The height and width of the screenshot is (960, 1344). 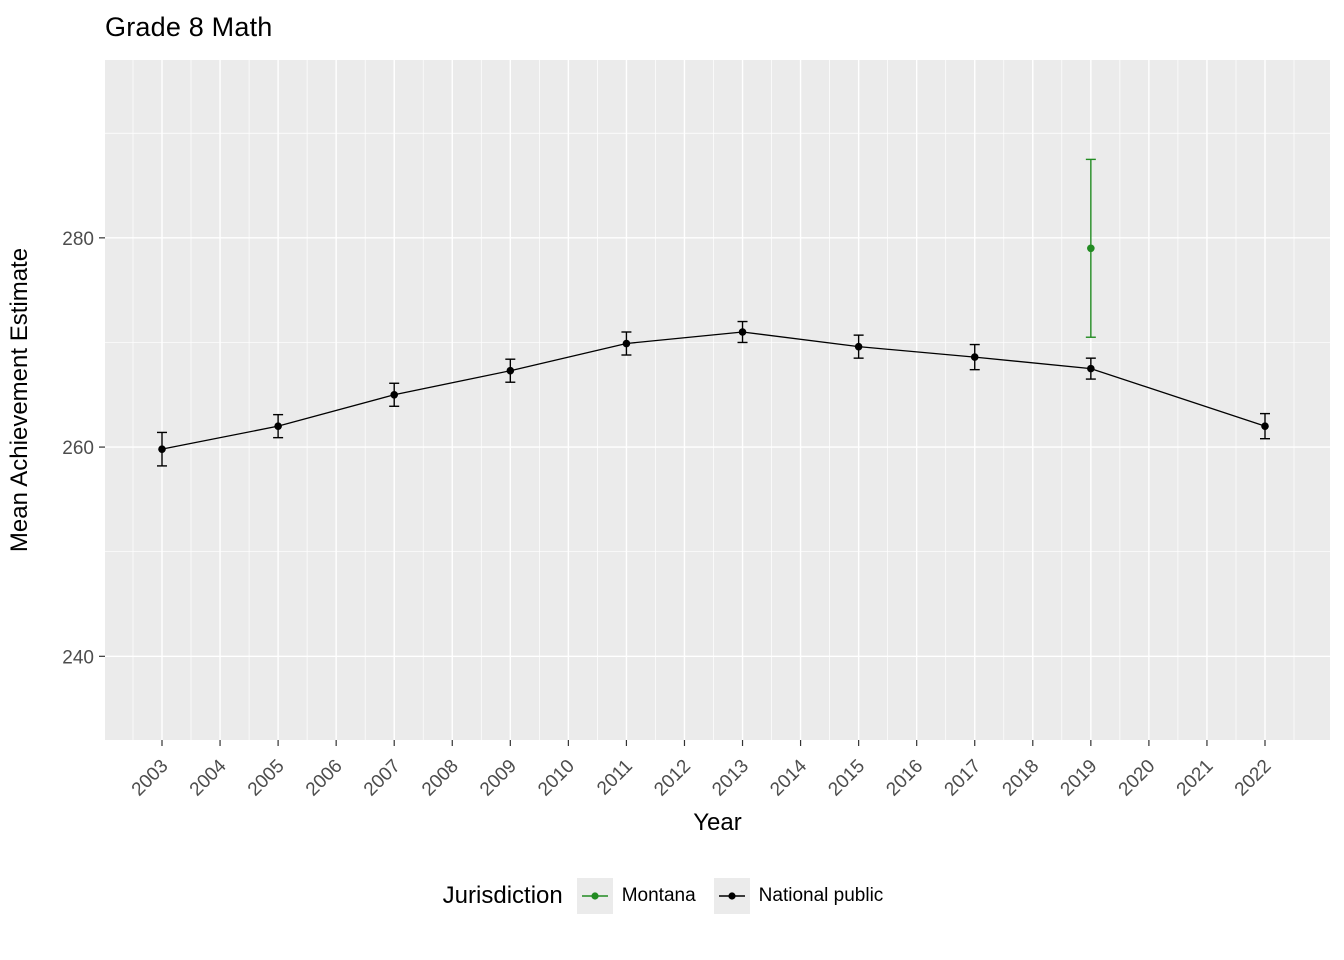 I want to click on y-tick-label: 240, so click(x=78, y=657).